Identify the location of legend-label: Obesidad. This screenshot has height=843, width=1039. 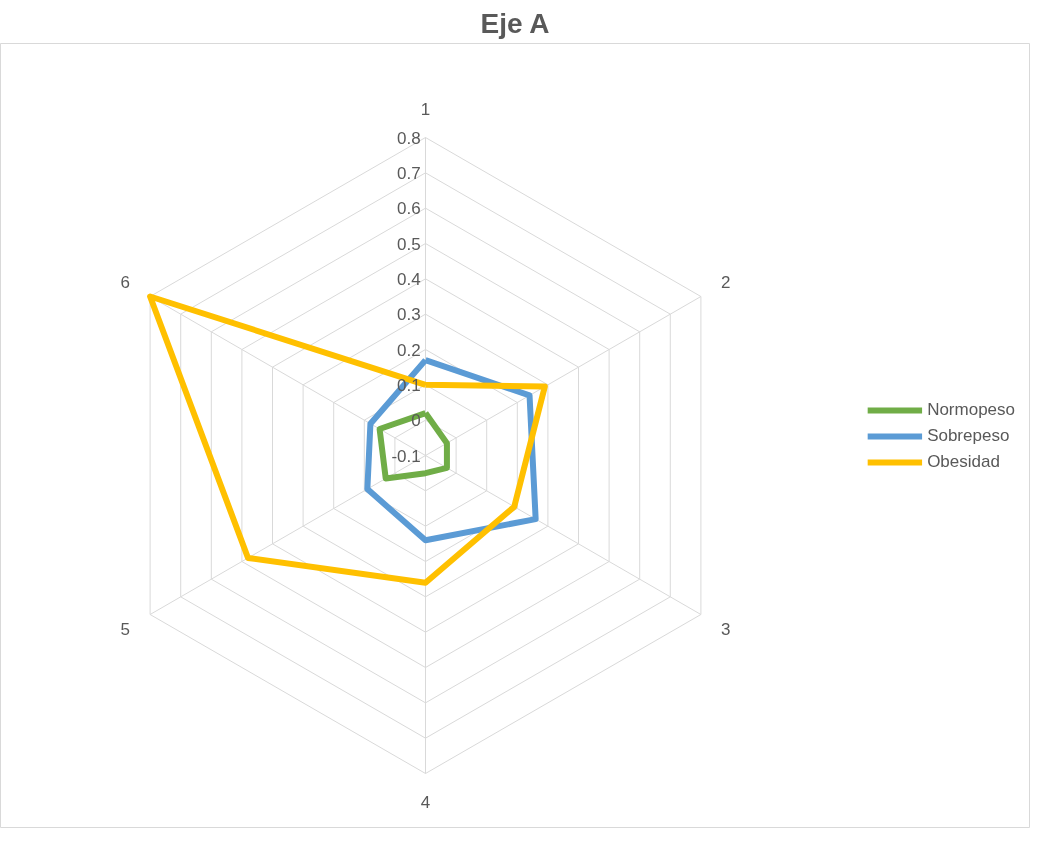
(963, 461).